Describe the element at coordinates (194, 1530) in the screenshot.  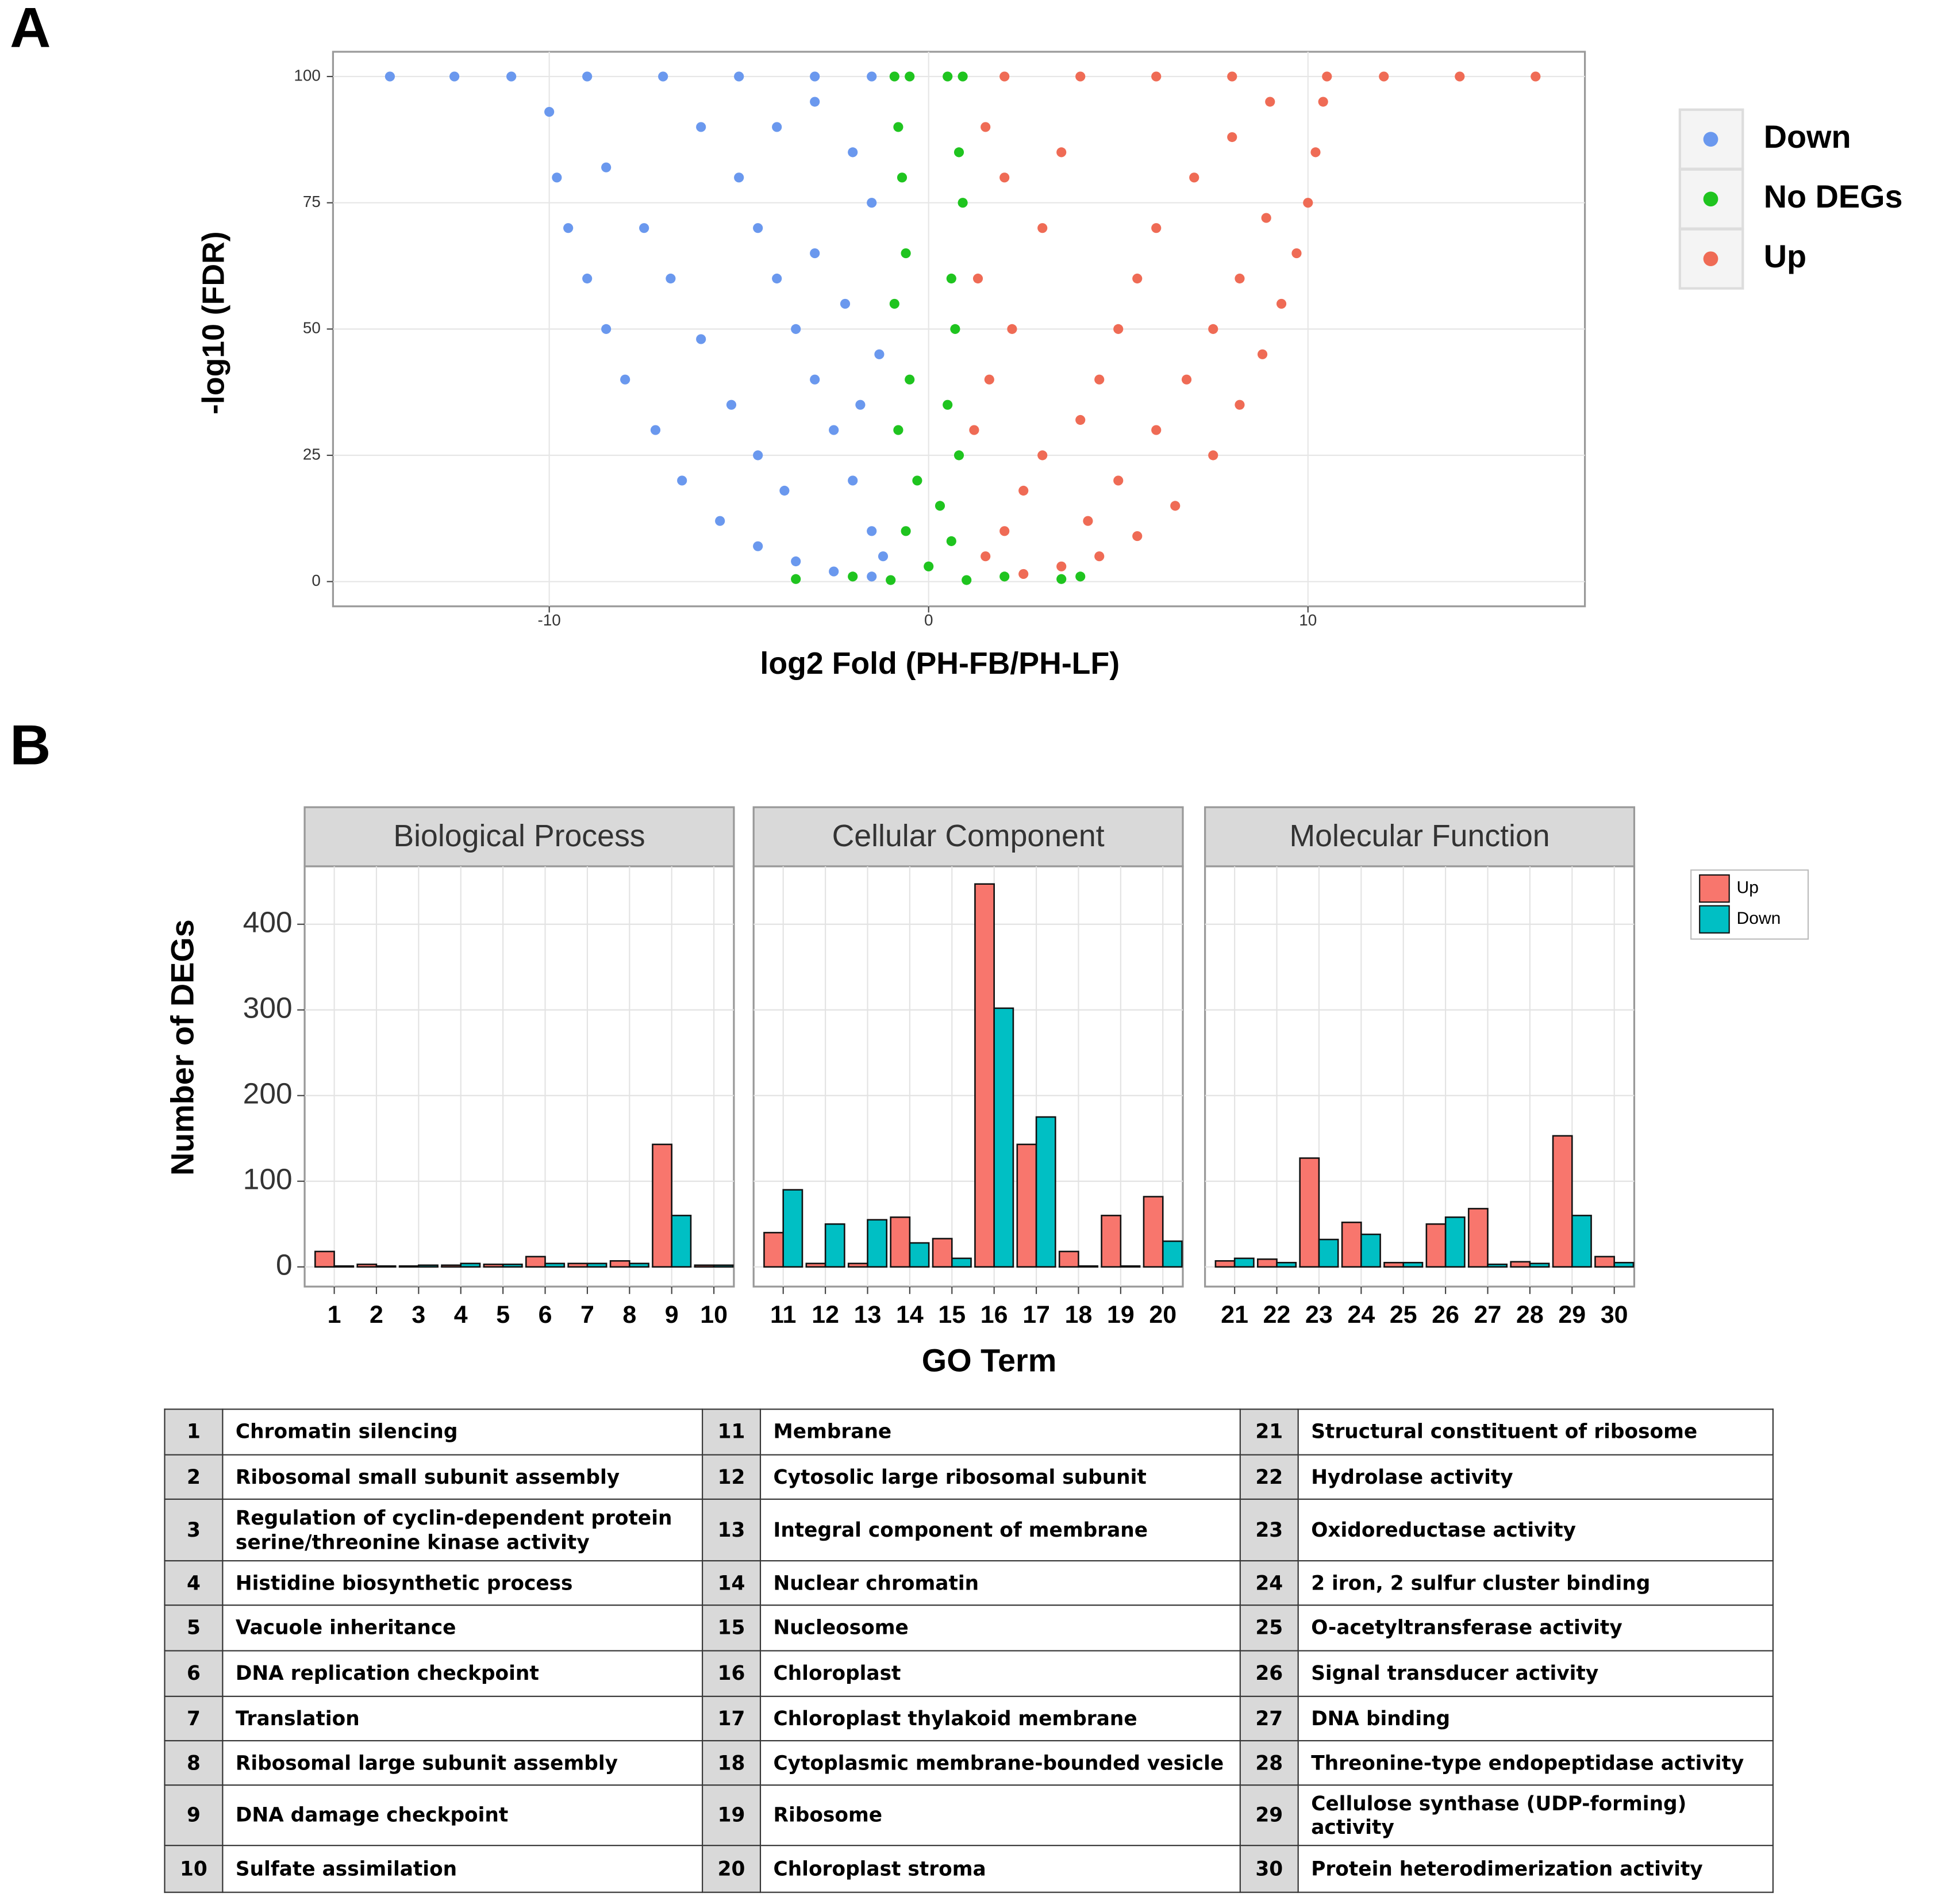
I see `term-number: 3` at that location.